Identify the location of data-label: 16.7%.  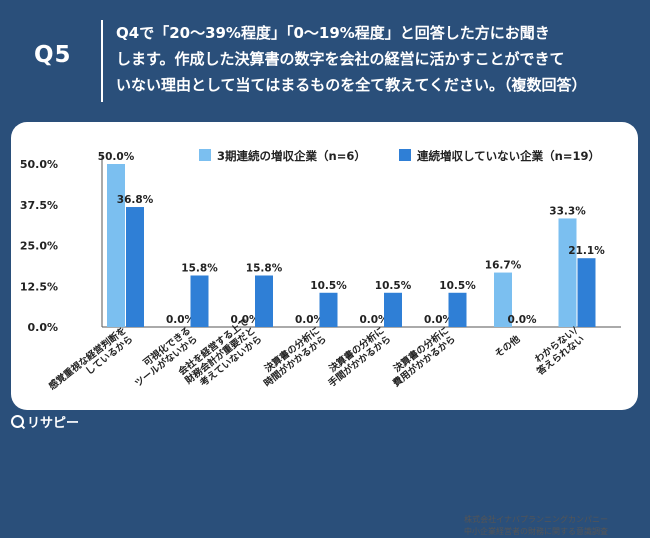
(503, 266).